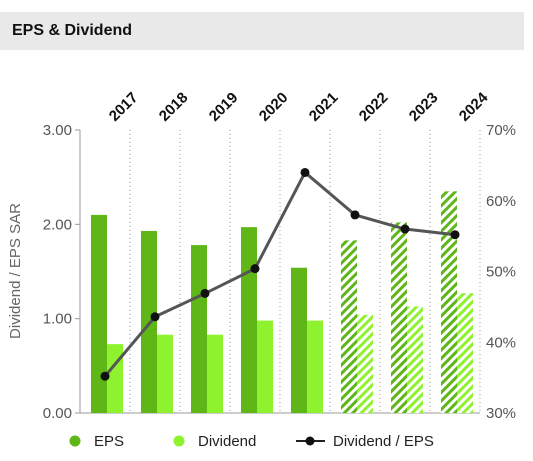  Describe the element at coordinates (501, 272) in the screenshot. I see `y2-tick-label: 50%` at that location.